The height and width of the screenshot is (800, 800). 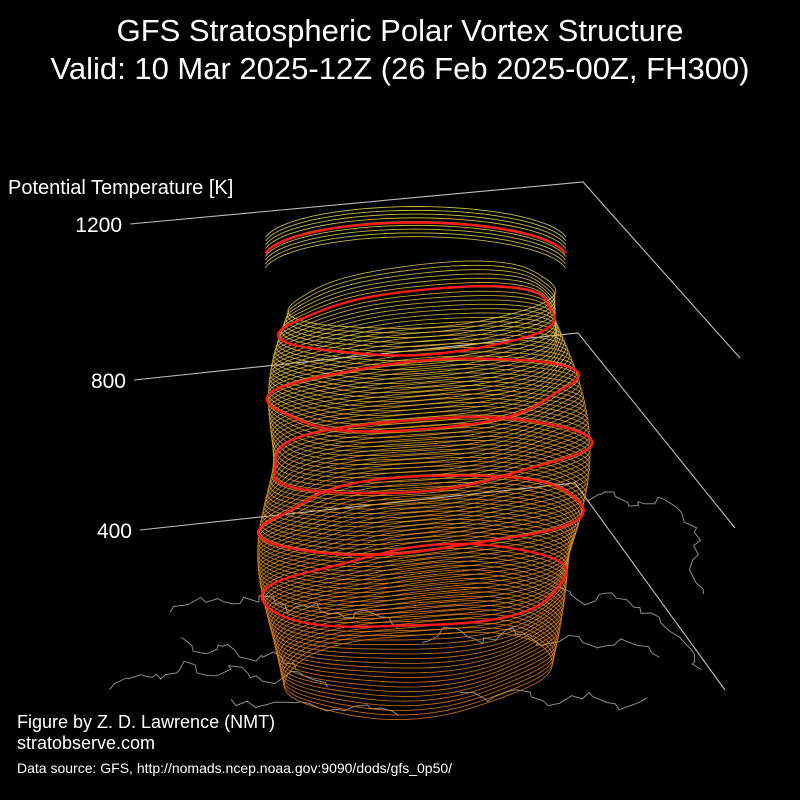 I want to click on z-tick-label-800: 800, so click(x=108, y=381).